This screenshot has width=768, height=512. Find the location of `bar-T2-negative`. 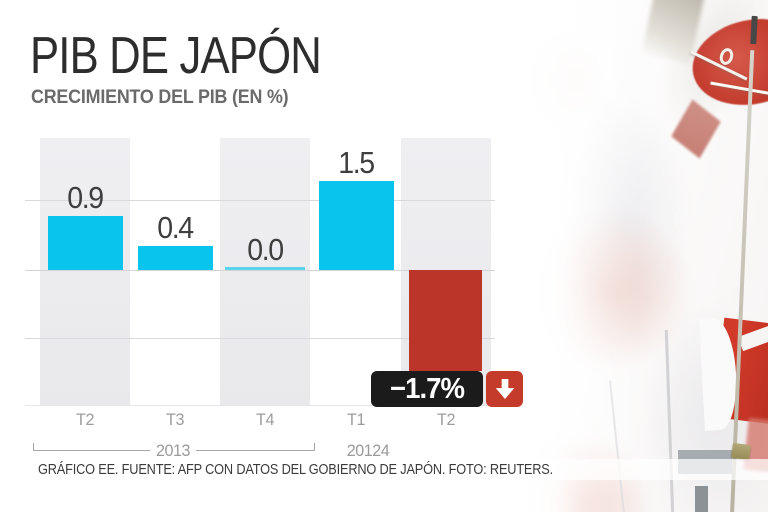

bar-T2-negative is located at coordinates (445, 321).